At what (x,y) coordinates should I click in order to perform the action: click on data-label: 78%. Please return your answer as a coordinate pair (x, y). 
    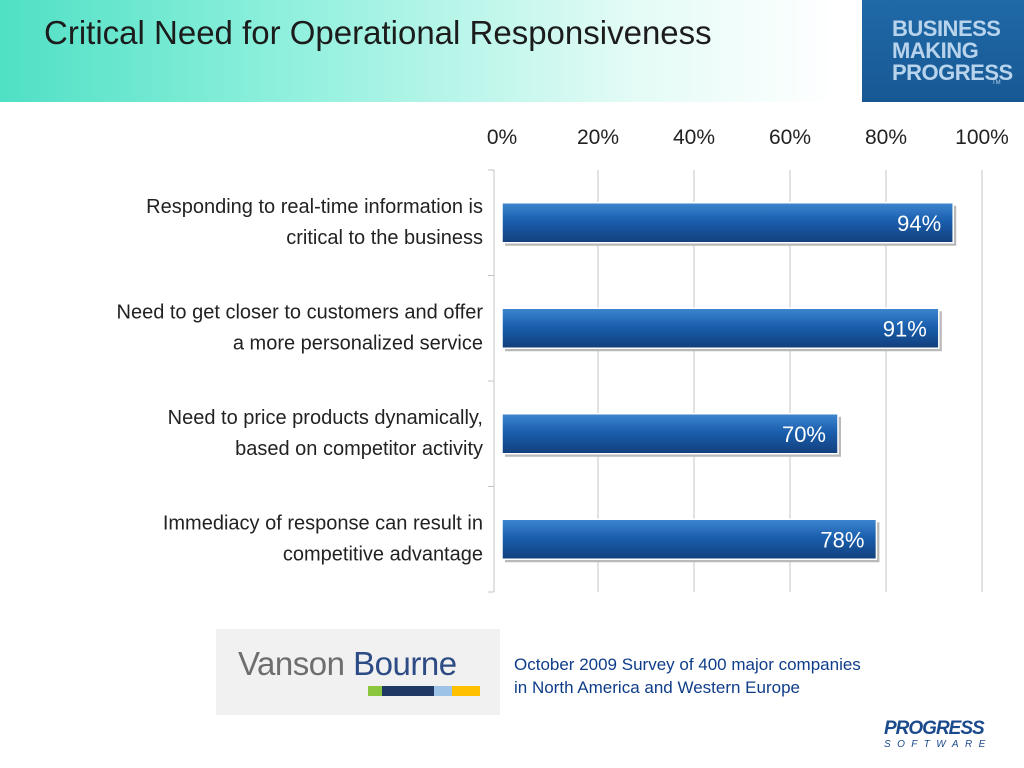
    Looking at the image, I should click on (842, 539).